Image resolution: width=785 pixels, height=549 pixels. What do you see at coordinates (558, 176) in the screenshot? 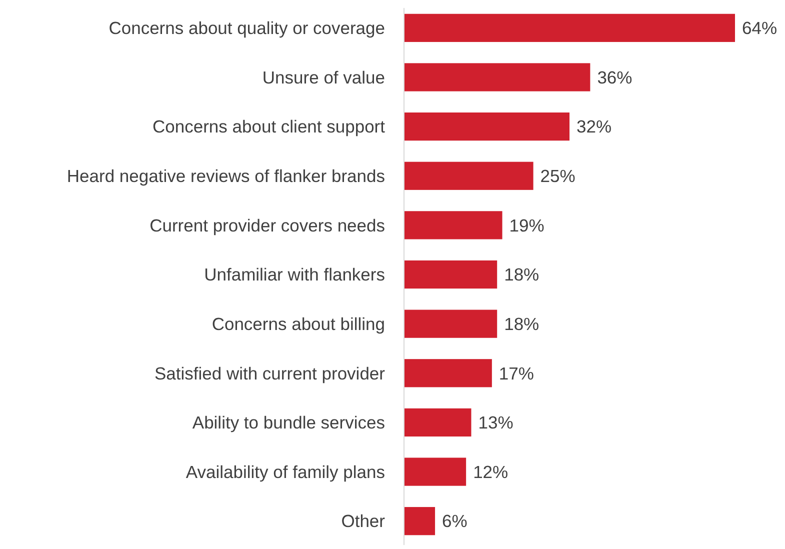
I see `data-label: 25%` at bounding box center [558, 176].